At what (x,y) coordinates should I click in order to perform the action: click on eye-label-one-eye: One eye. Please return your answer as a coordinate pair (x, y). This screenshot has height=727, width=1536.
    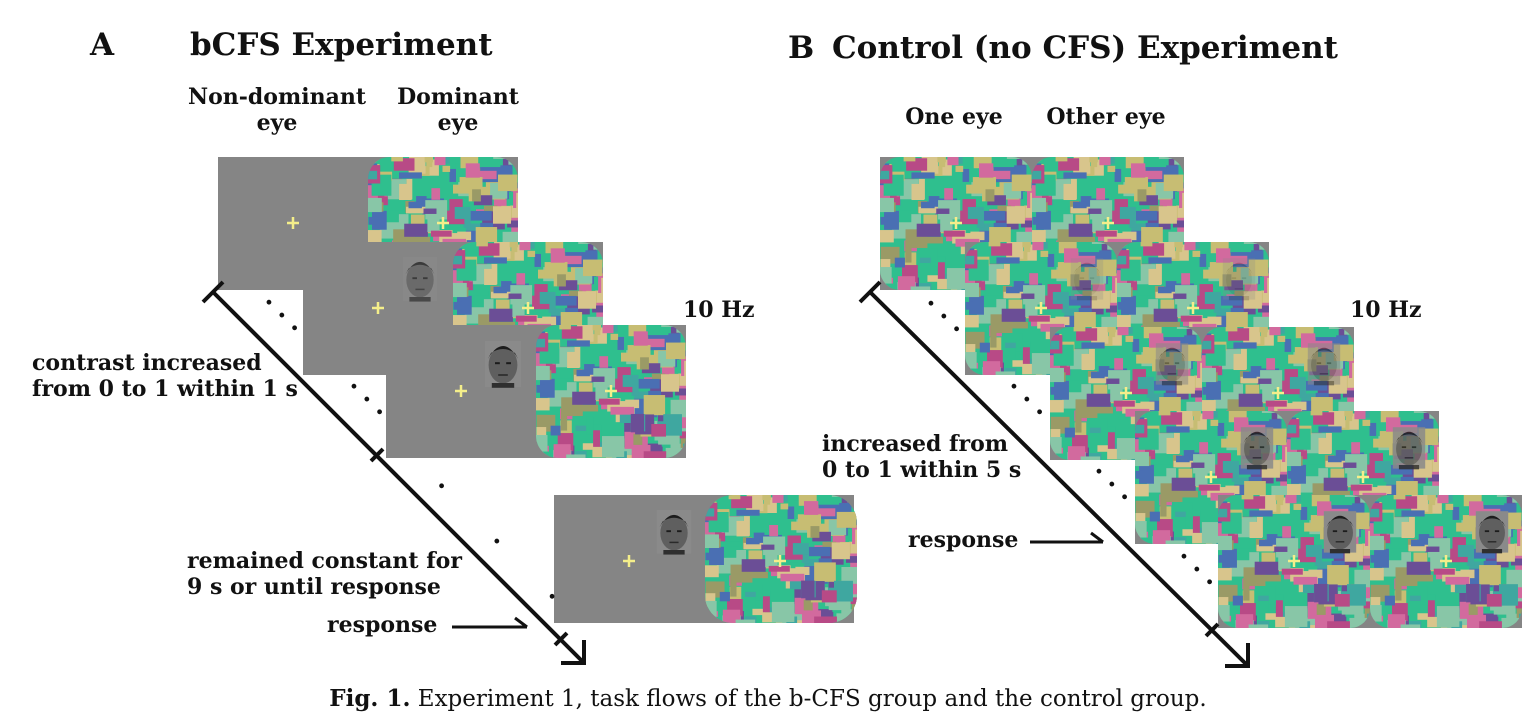
    Looking at the image, I should click on (954, 117).